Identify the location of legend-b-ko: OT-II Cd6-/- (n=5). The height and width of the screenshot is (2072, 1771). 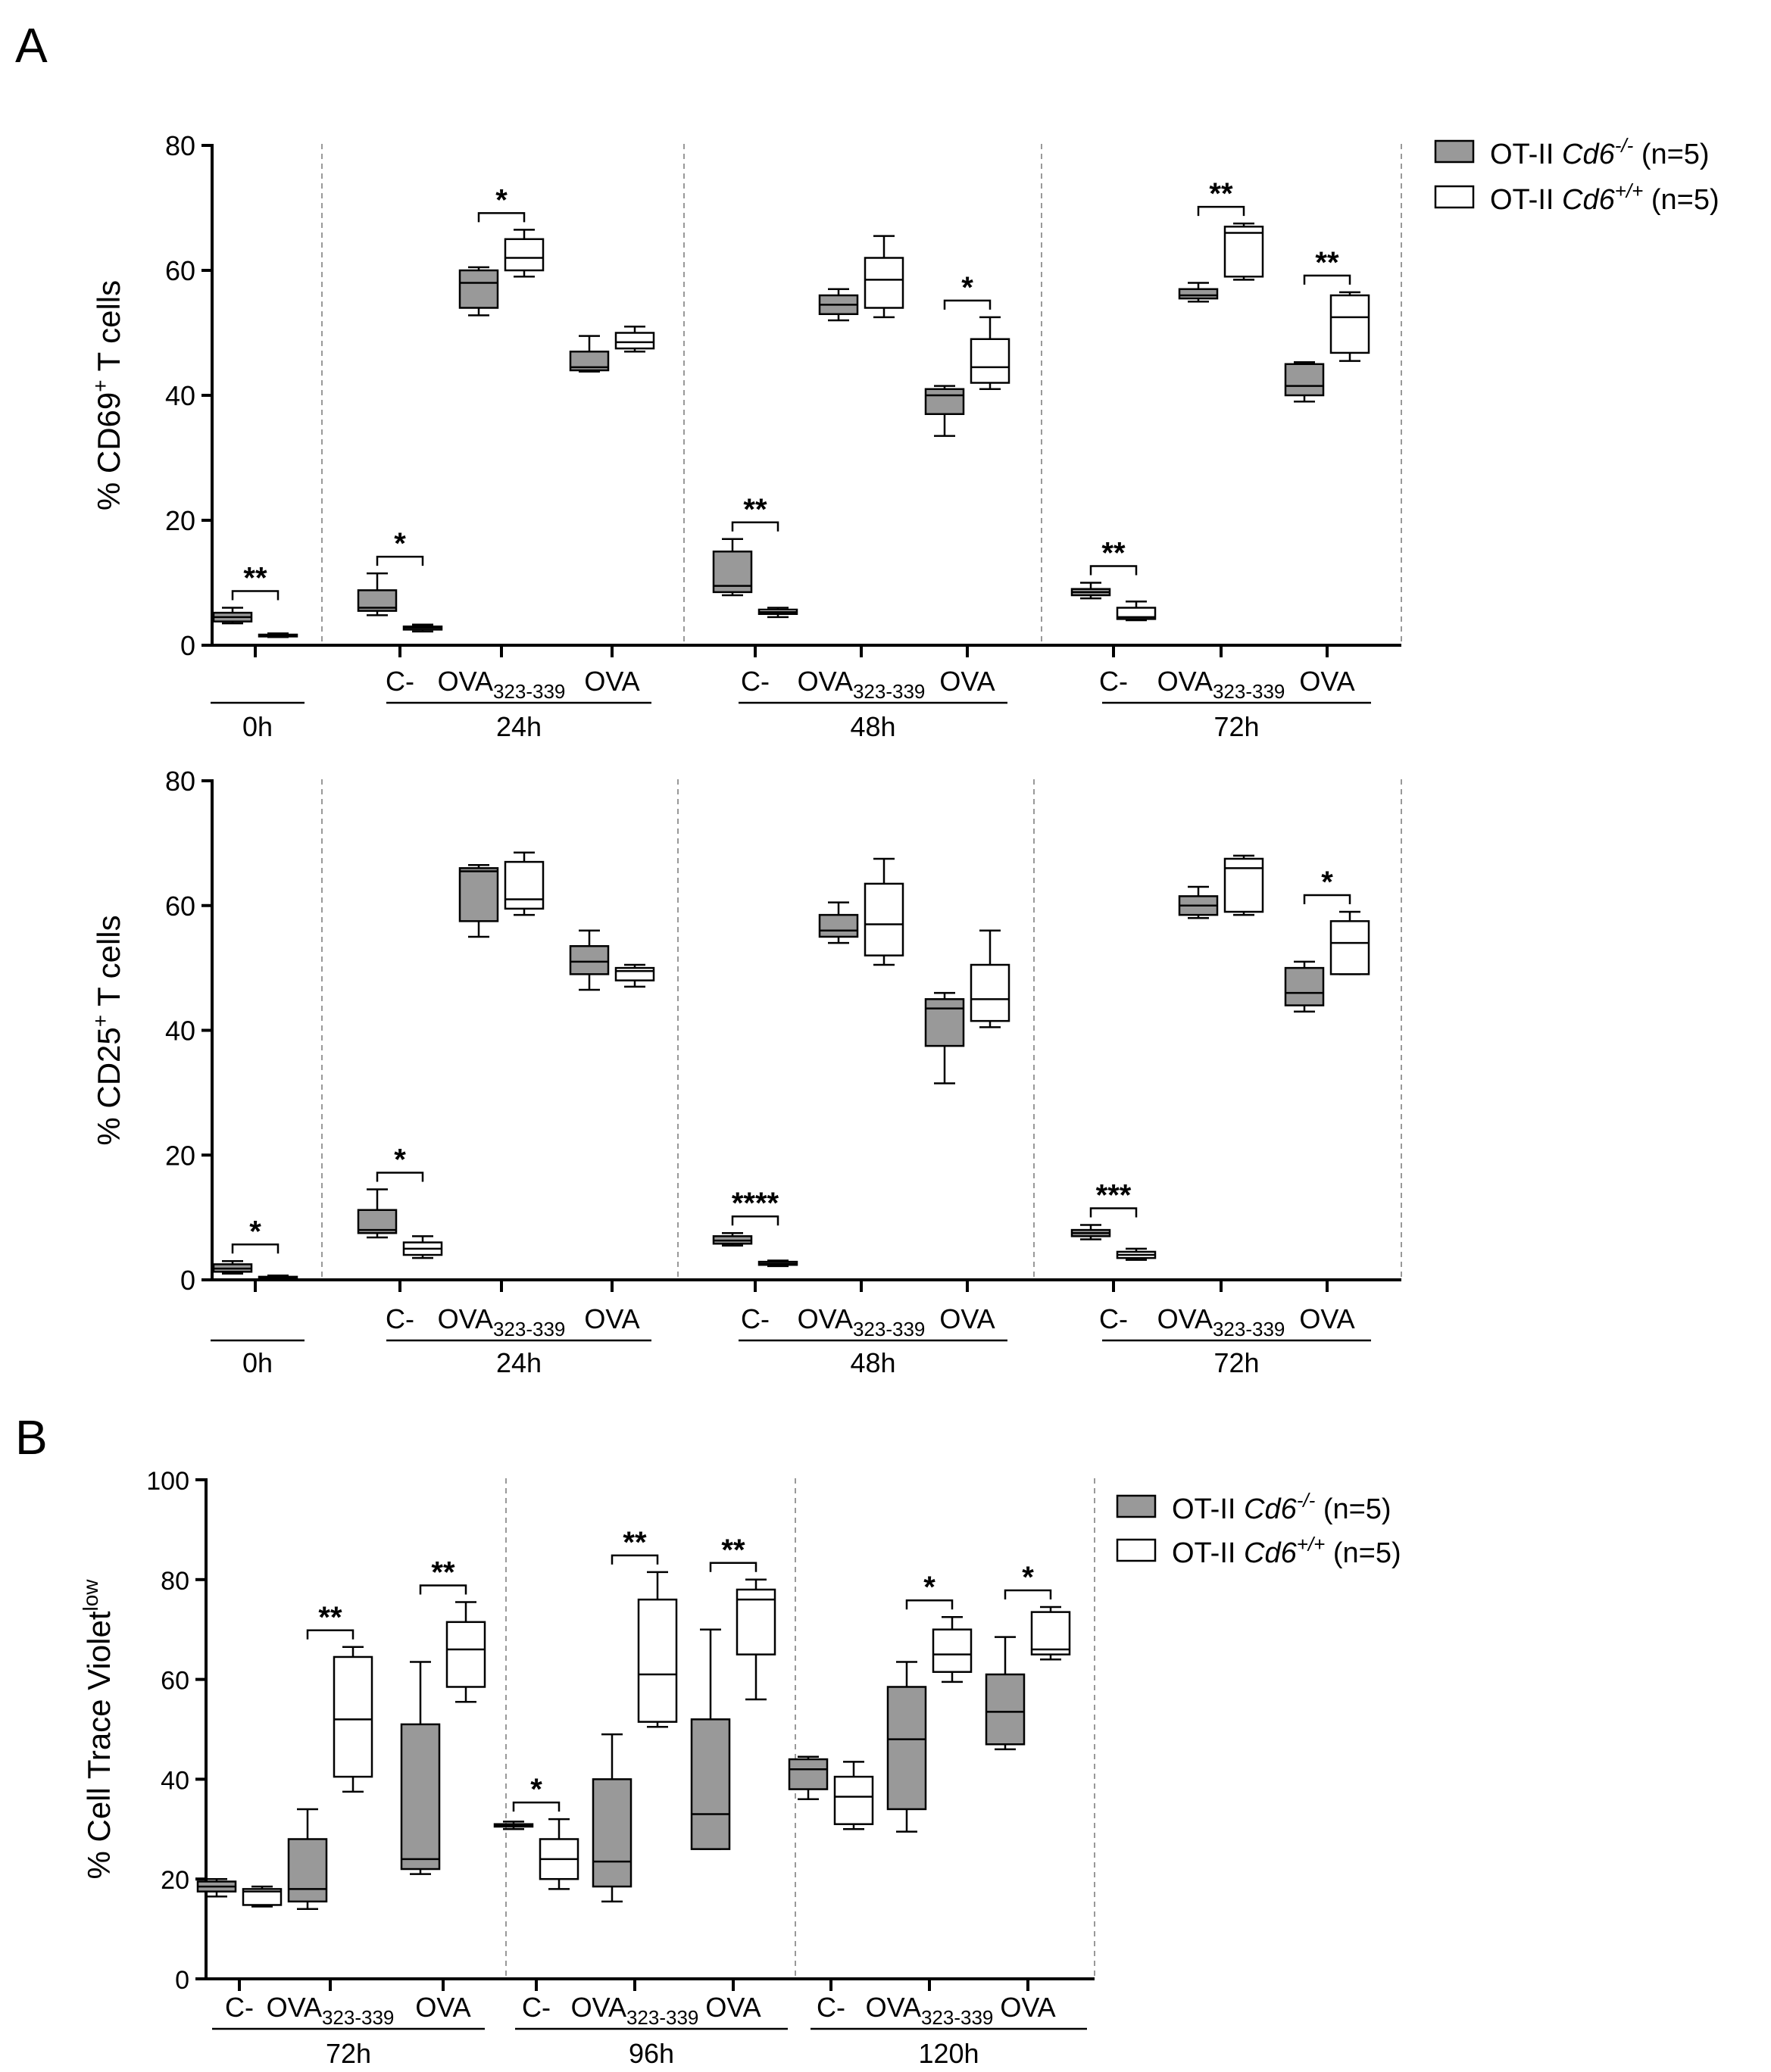
(1254, 1507).